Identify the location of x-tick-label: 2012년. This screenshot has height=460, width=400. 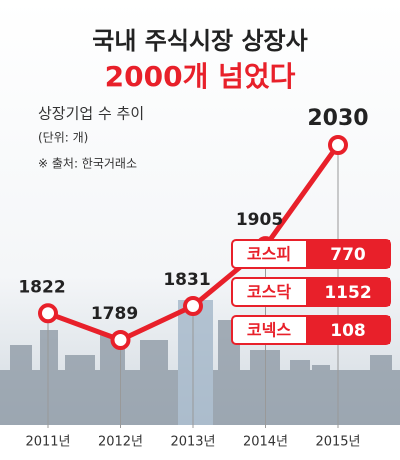
(120, 442).